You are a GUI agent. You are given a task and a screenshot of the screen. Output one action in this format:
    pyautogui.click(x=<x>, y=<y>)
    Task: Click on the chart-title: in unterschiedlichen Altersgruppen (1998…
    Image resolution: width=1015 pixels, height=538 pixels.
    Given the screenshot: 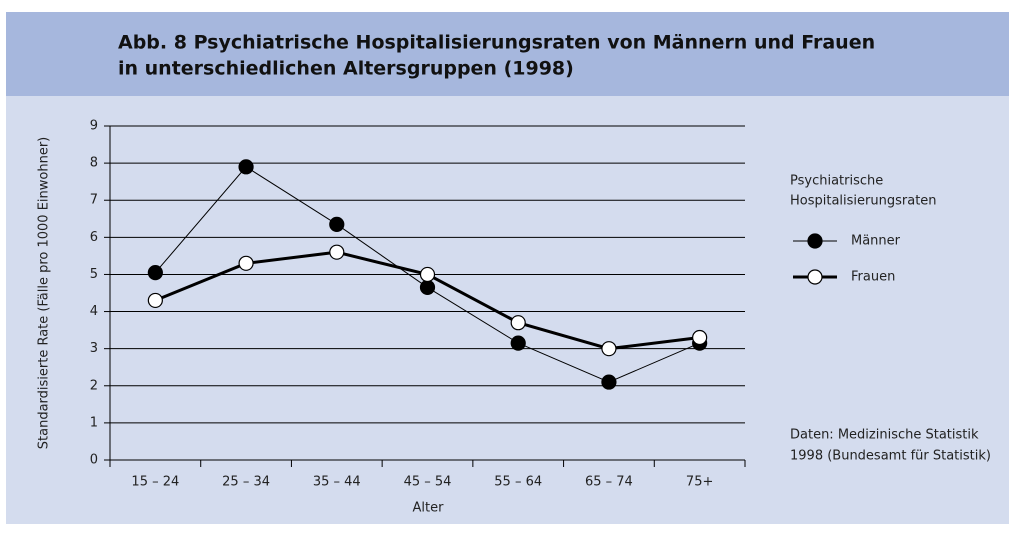 What is the action you would take?
    pyautogui.click(x=346, y=69)
    